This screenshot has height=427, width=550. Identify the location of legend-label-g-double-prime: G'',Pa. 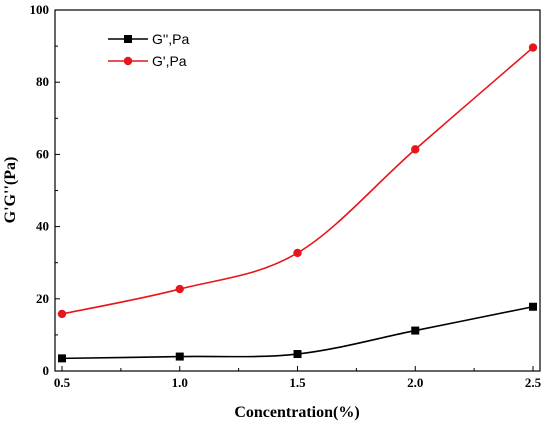
(170, 39).